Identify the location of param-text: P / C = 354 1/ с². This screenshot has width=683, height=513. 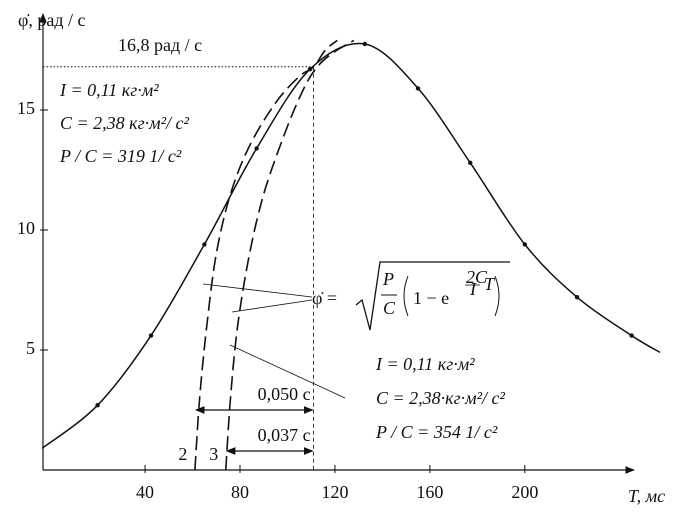
(436, 432).